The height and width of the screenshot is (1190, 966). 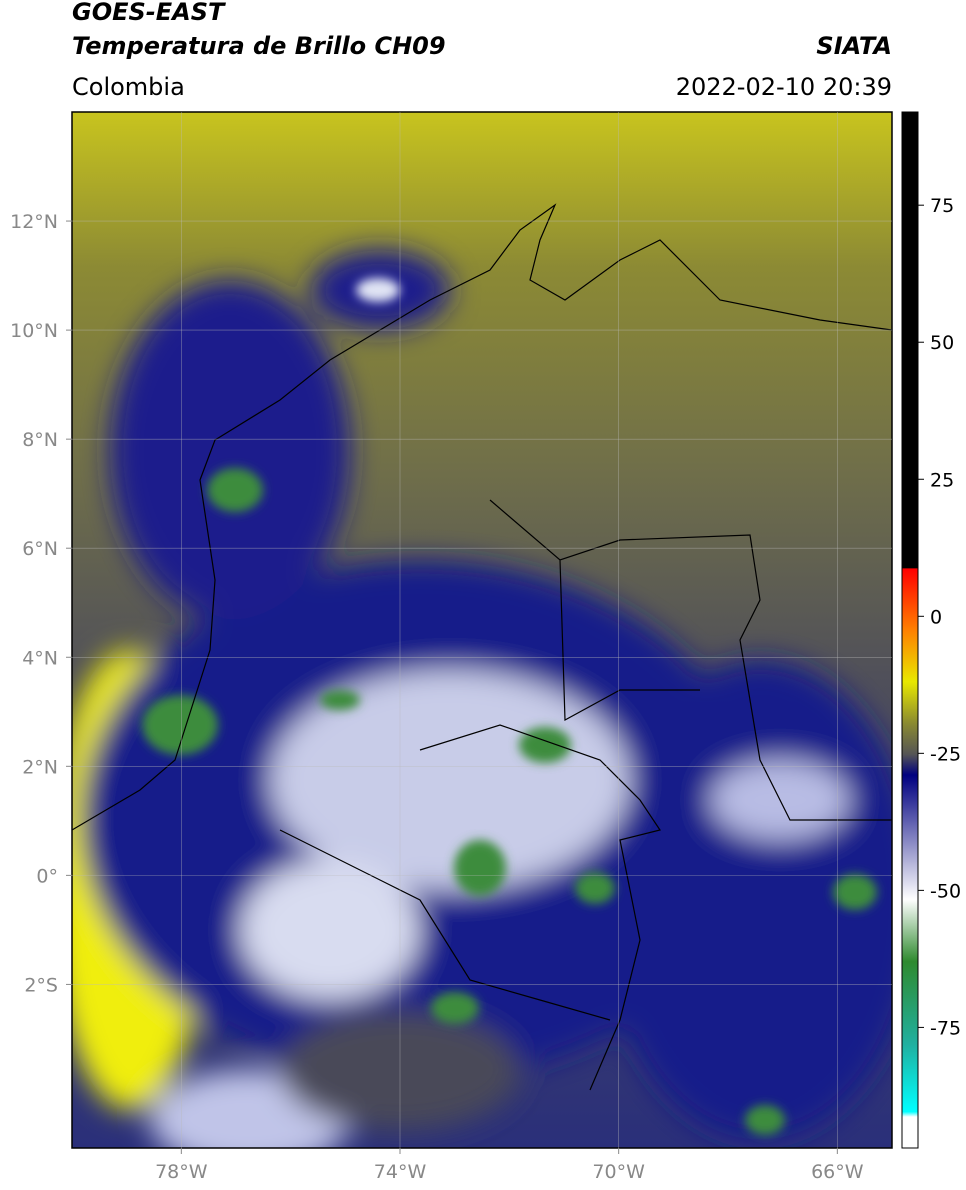 What do you see at coordinates (942, 480) in the screenshot?
I see `colorbar-tick-label: 25` at bounding box center [942, 480].